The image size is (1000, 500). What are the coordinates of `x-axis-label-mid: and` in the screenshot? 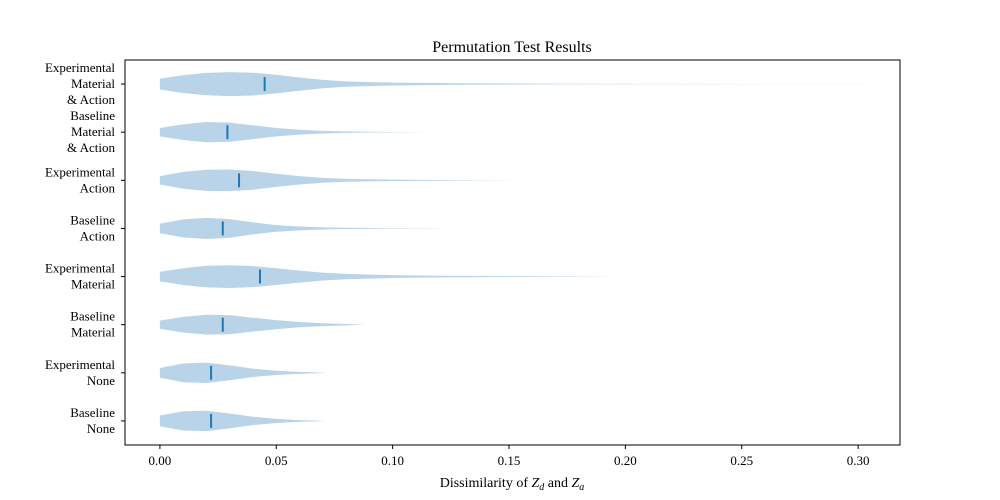 It's located at (557, 483).